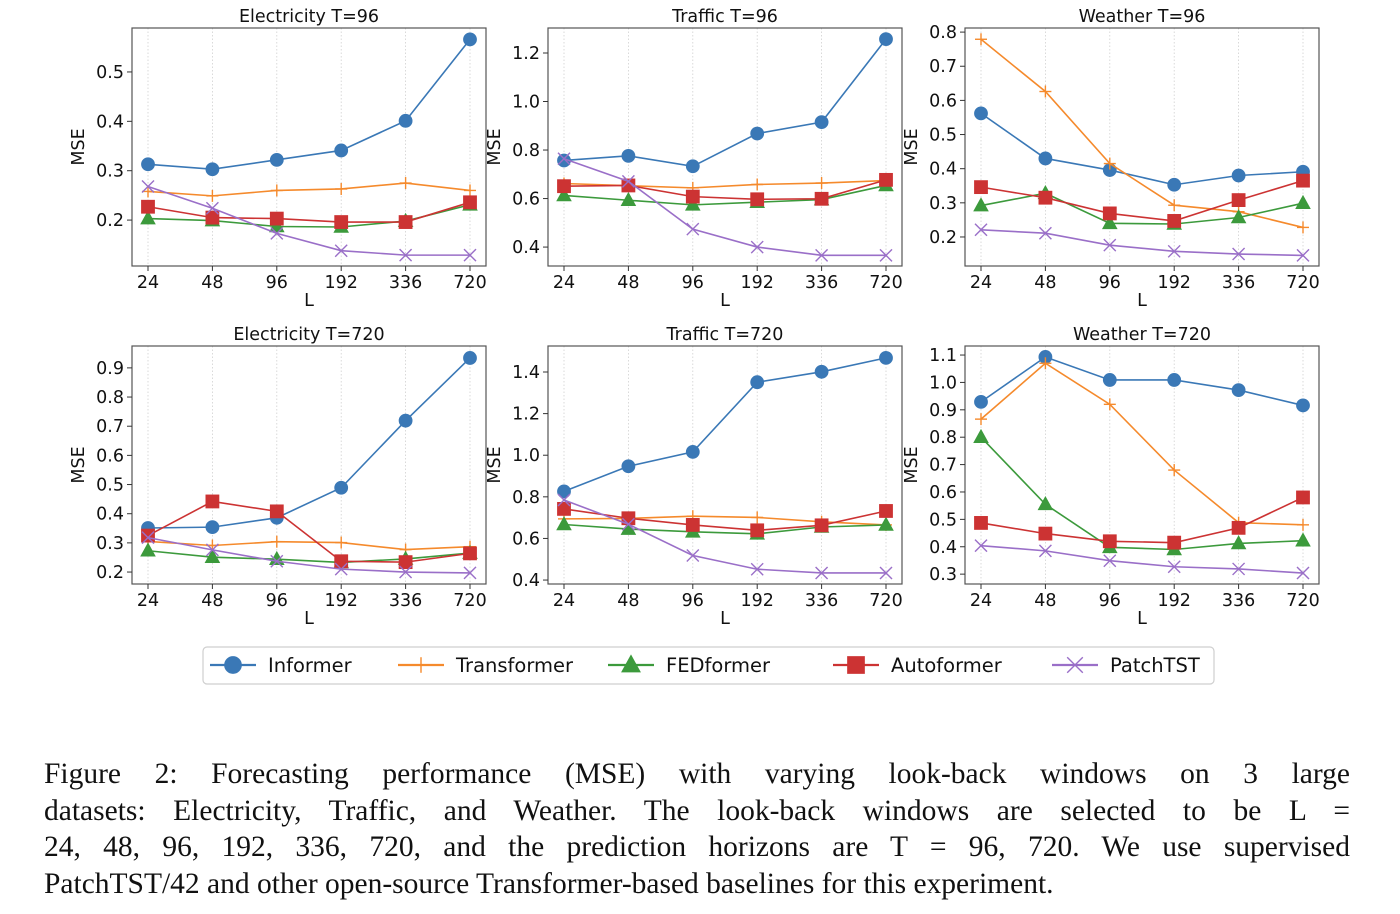  I want to click on y-tick-label: 1.0, so click(943, 383).